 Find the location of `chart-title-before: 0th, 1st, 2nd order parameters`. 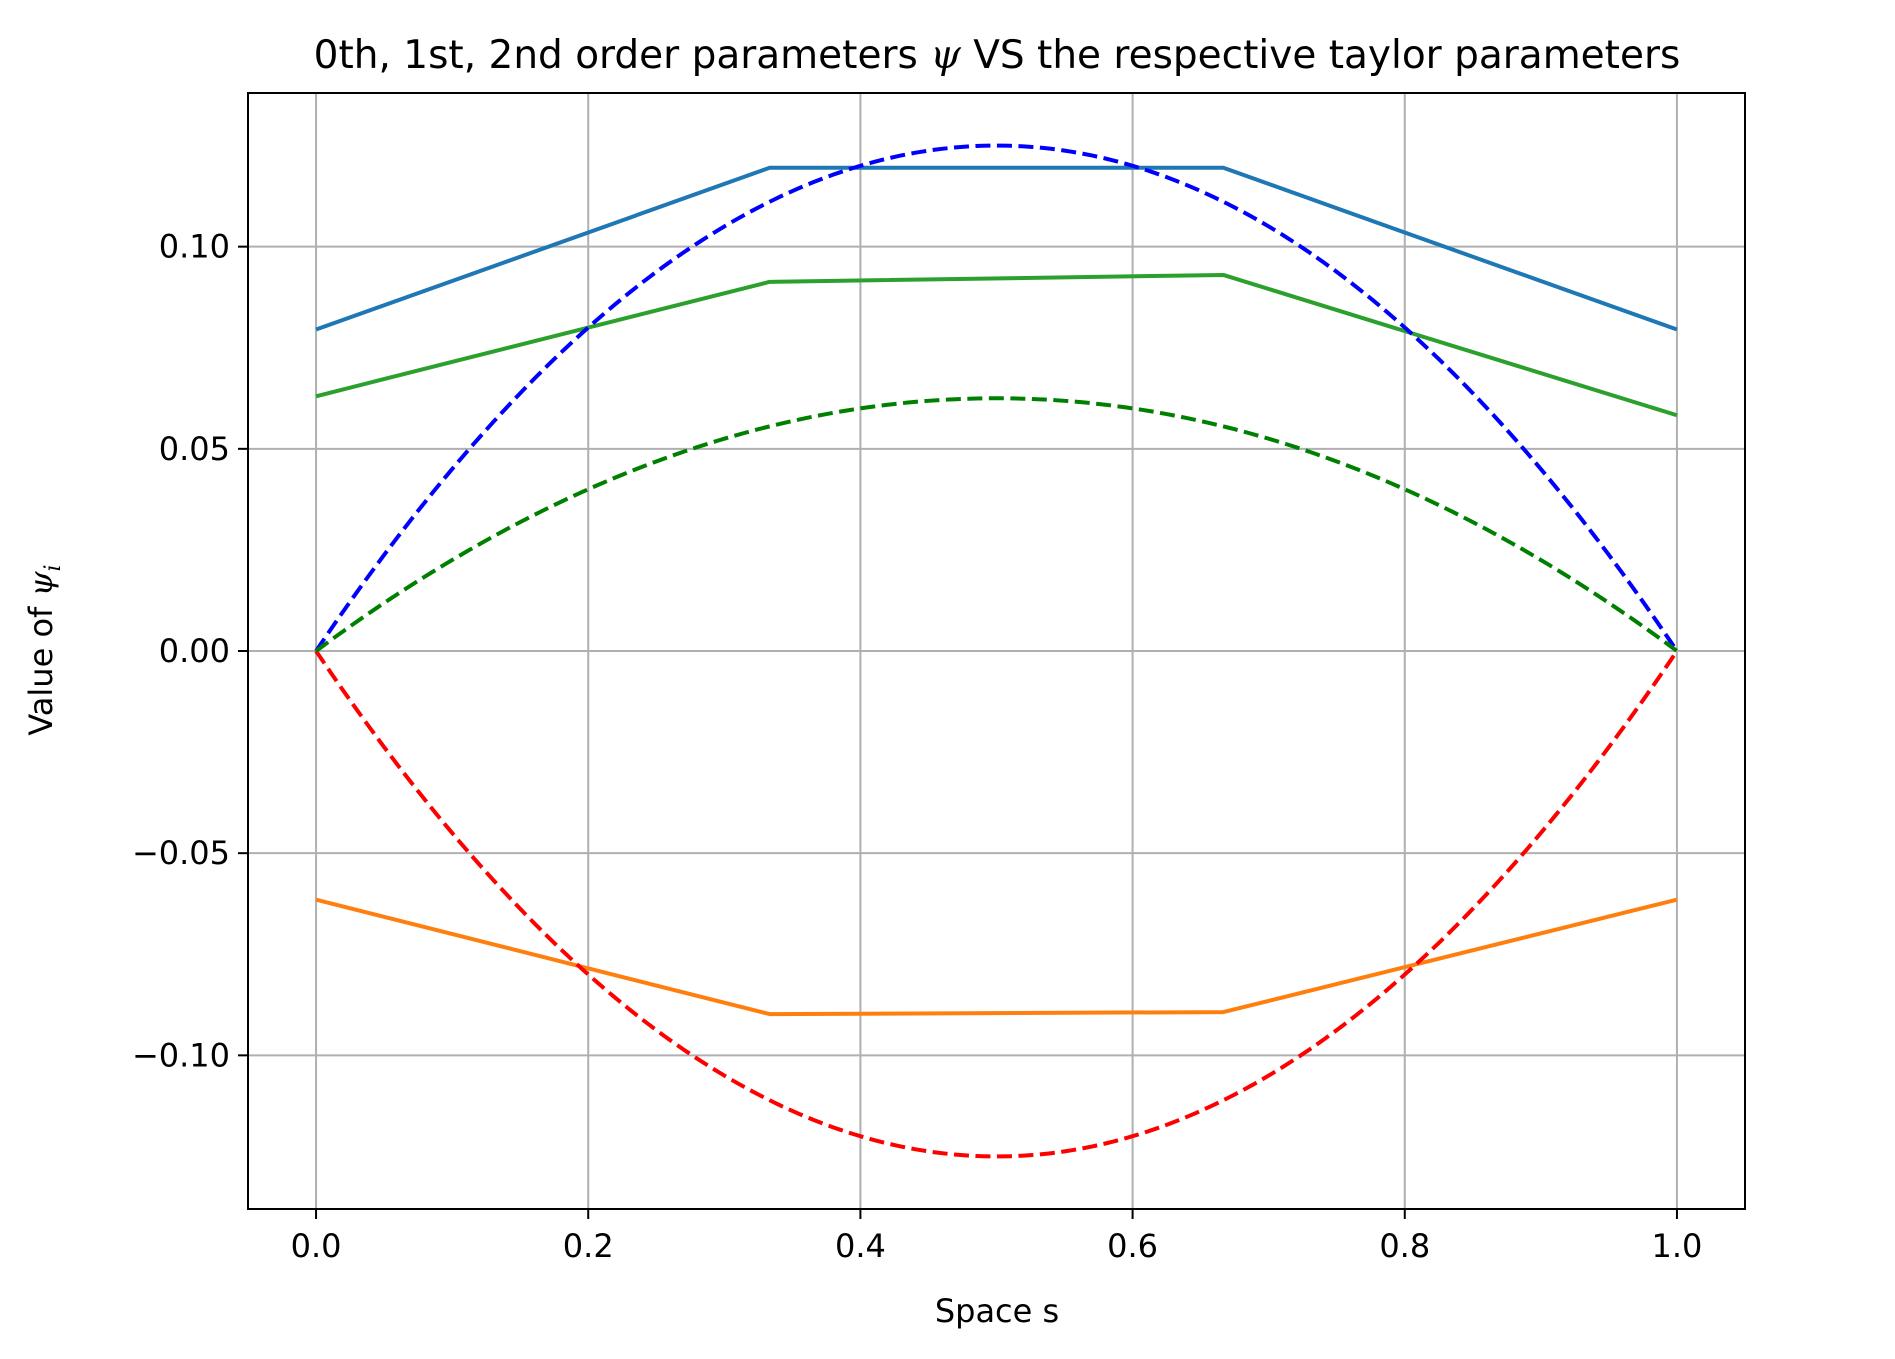

chart-title-before: 0th, 1st, 2nd order parameters is located at coordinates (622, 55).